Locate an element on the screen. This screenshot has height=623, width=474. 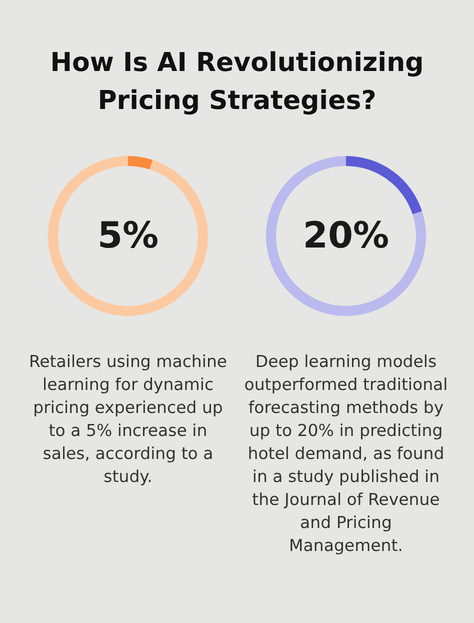
data-label: 20% is located at coordinates (346, 236).